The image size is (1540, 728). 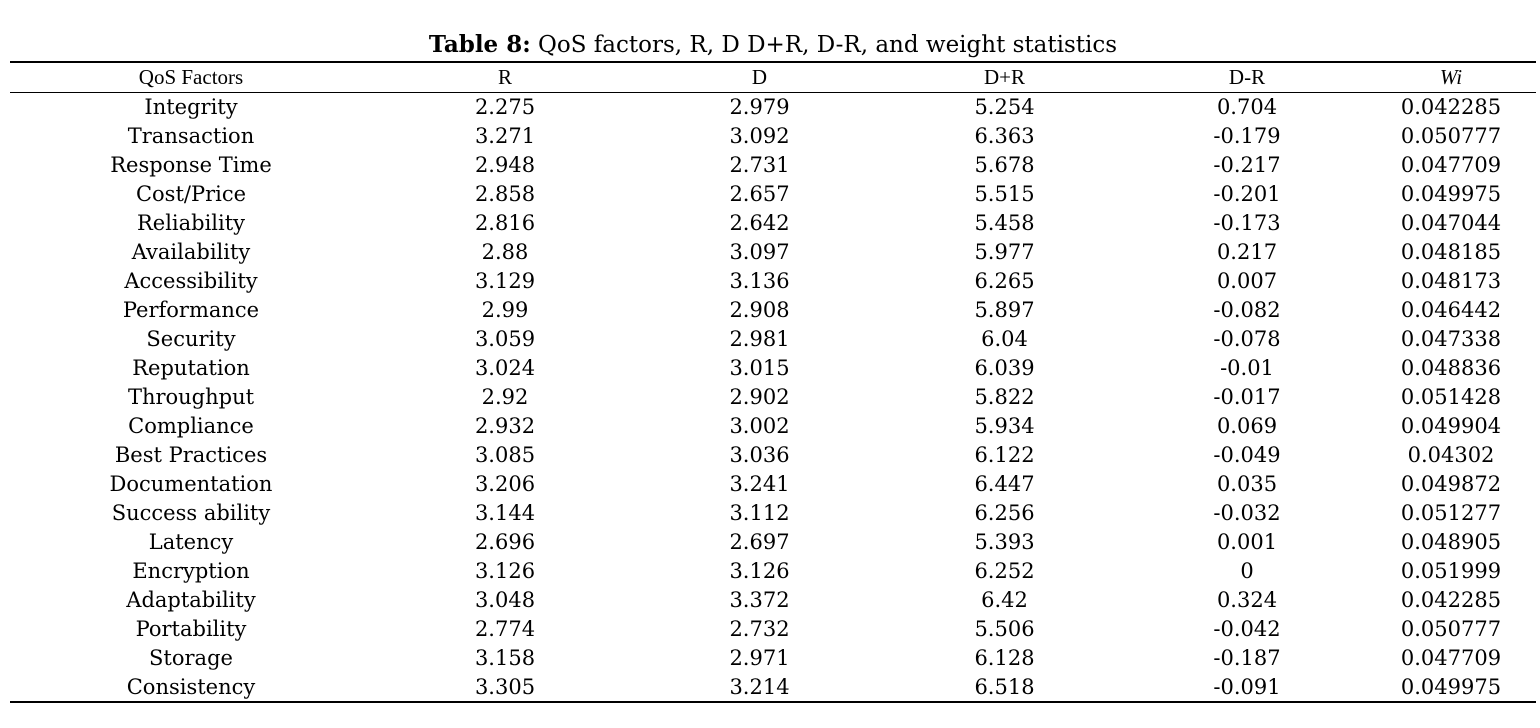 What do you see at coordinates (1247, 600) in the screenshot?
I see `cell-d-minus-r: 0.324` at bounding box center [1247, 600].